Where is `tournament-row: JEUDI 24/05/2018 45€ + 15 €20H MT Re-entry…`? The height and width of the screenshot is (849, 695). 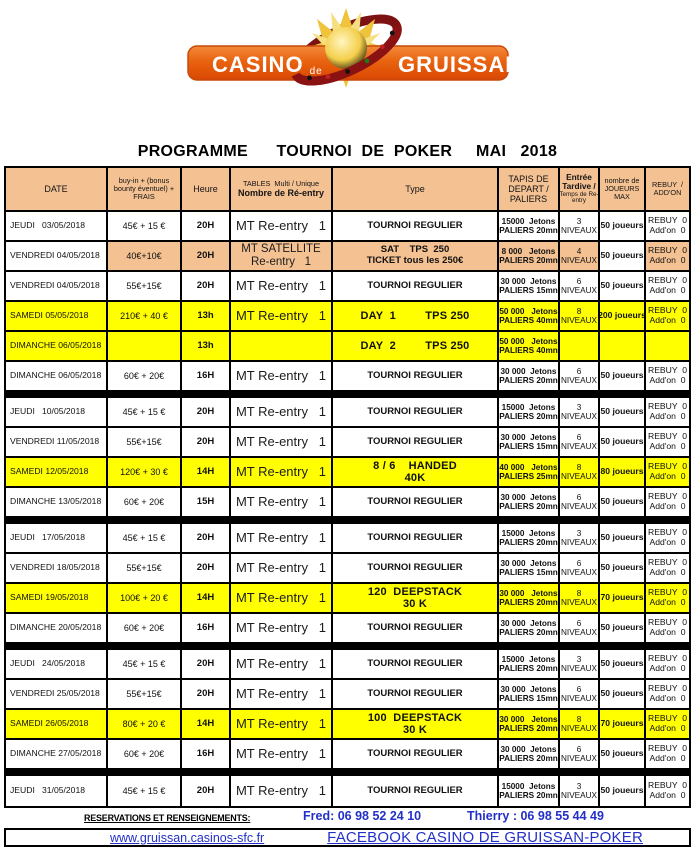
tournament-row: JEUDI 24/05/2018 45€ + 15 €20H MT Re-entry… is located at coordinates (347, 665).